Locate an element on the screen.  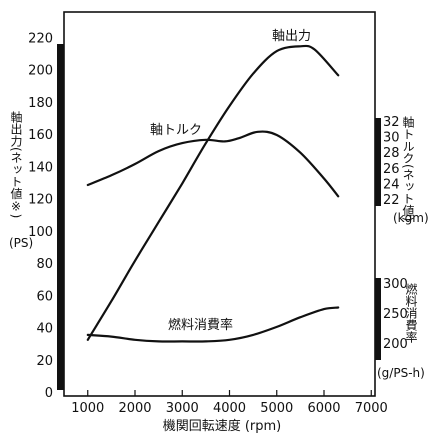
torque-axis-unit: (kgm) is located at coordinates (411, 218).